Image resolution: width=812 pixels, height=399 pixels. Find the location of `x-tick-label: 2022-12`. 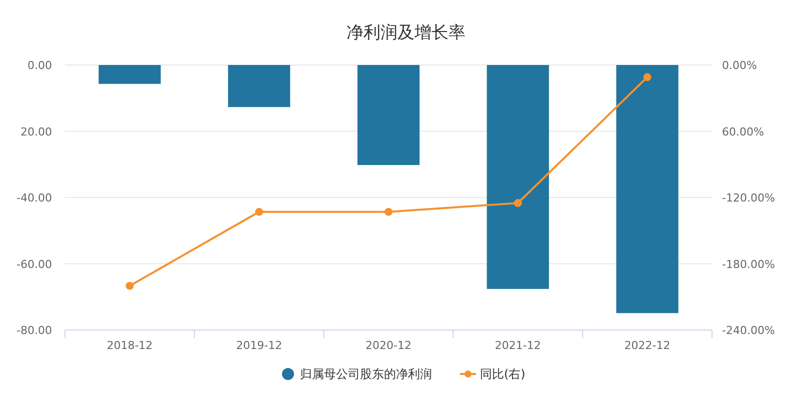

x-tick-label: 2022-12 is located at coordinates (647, 345).